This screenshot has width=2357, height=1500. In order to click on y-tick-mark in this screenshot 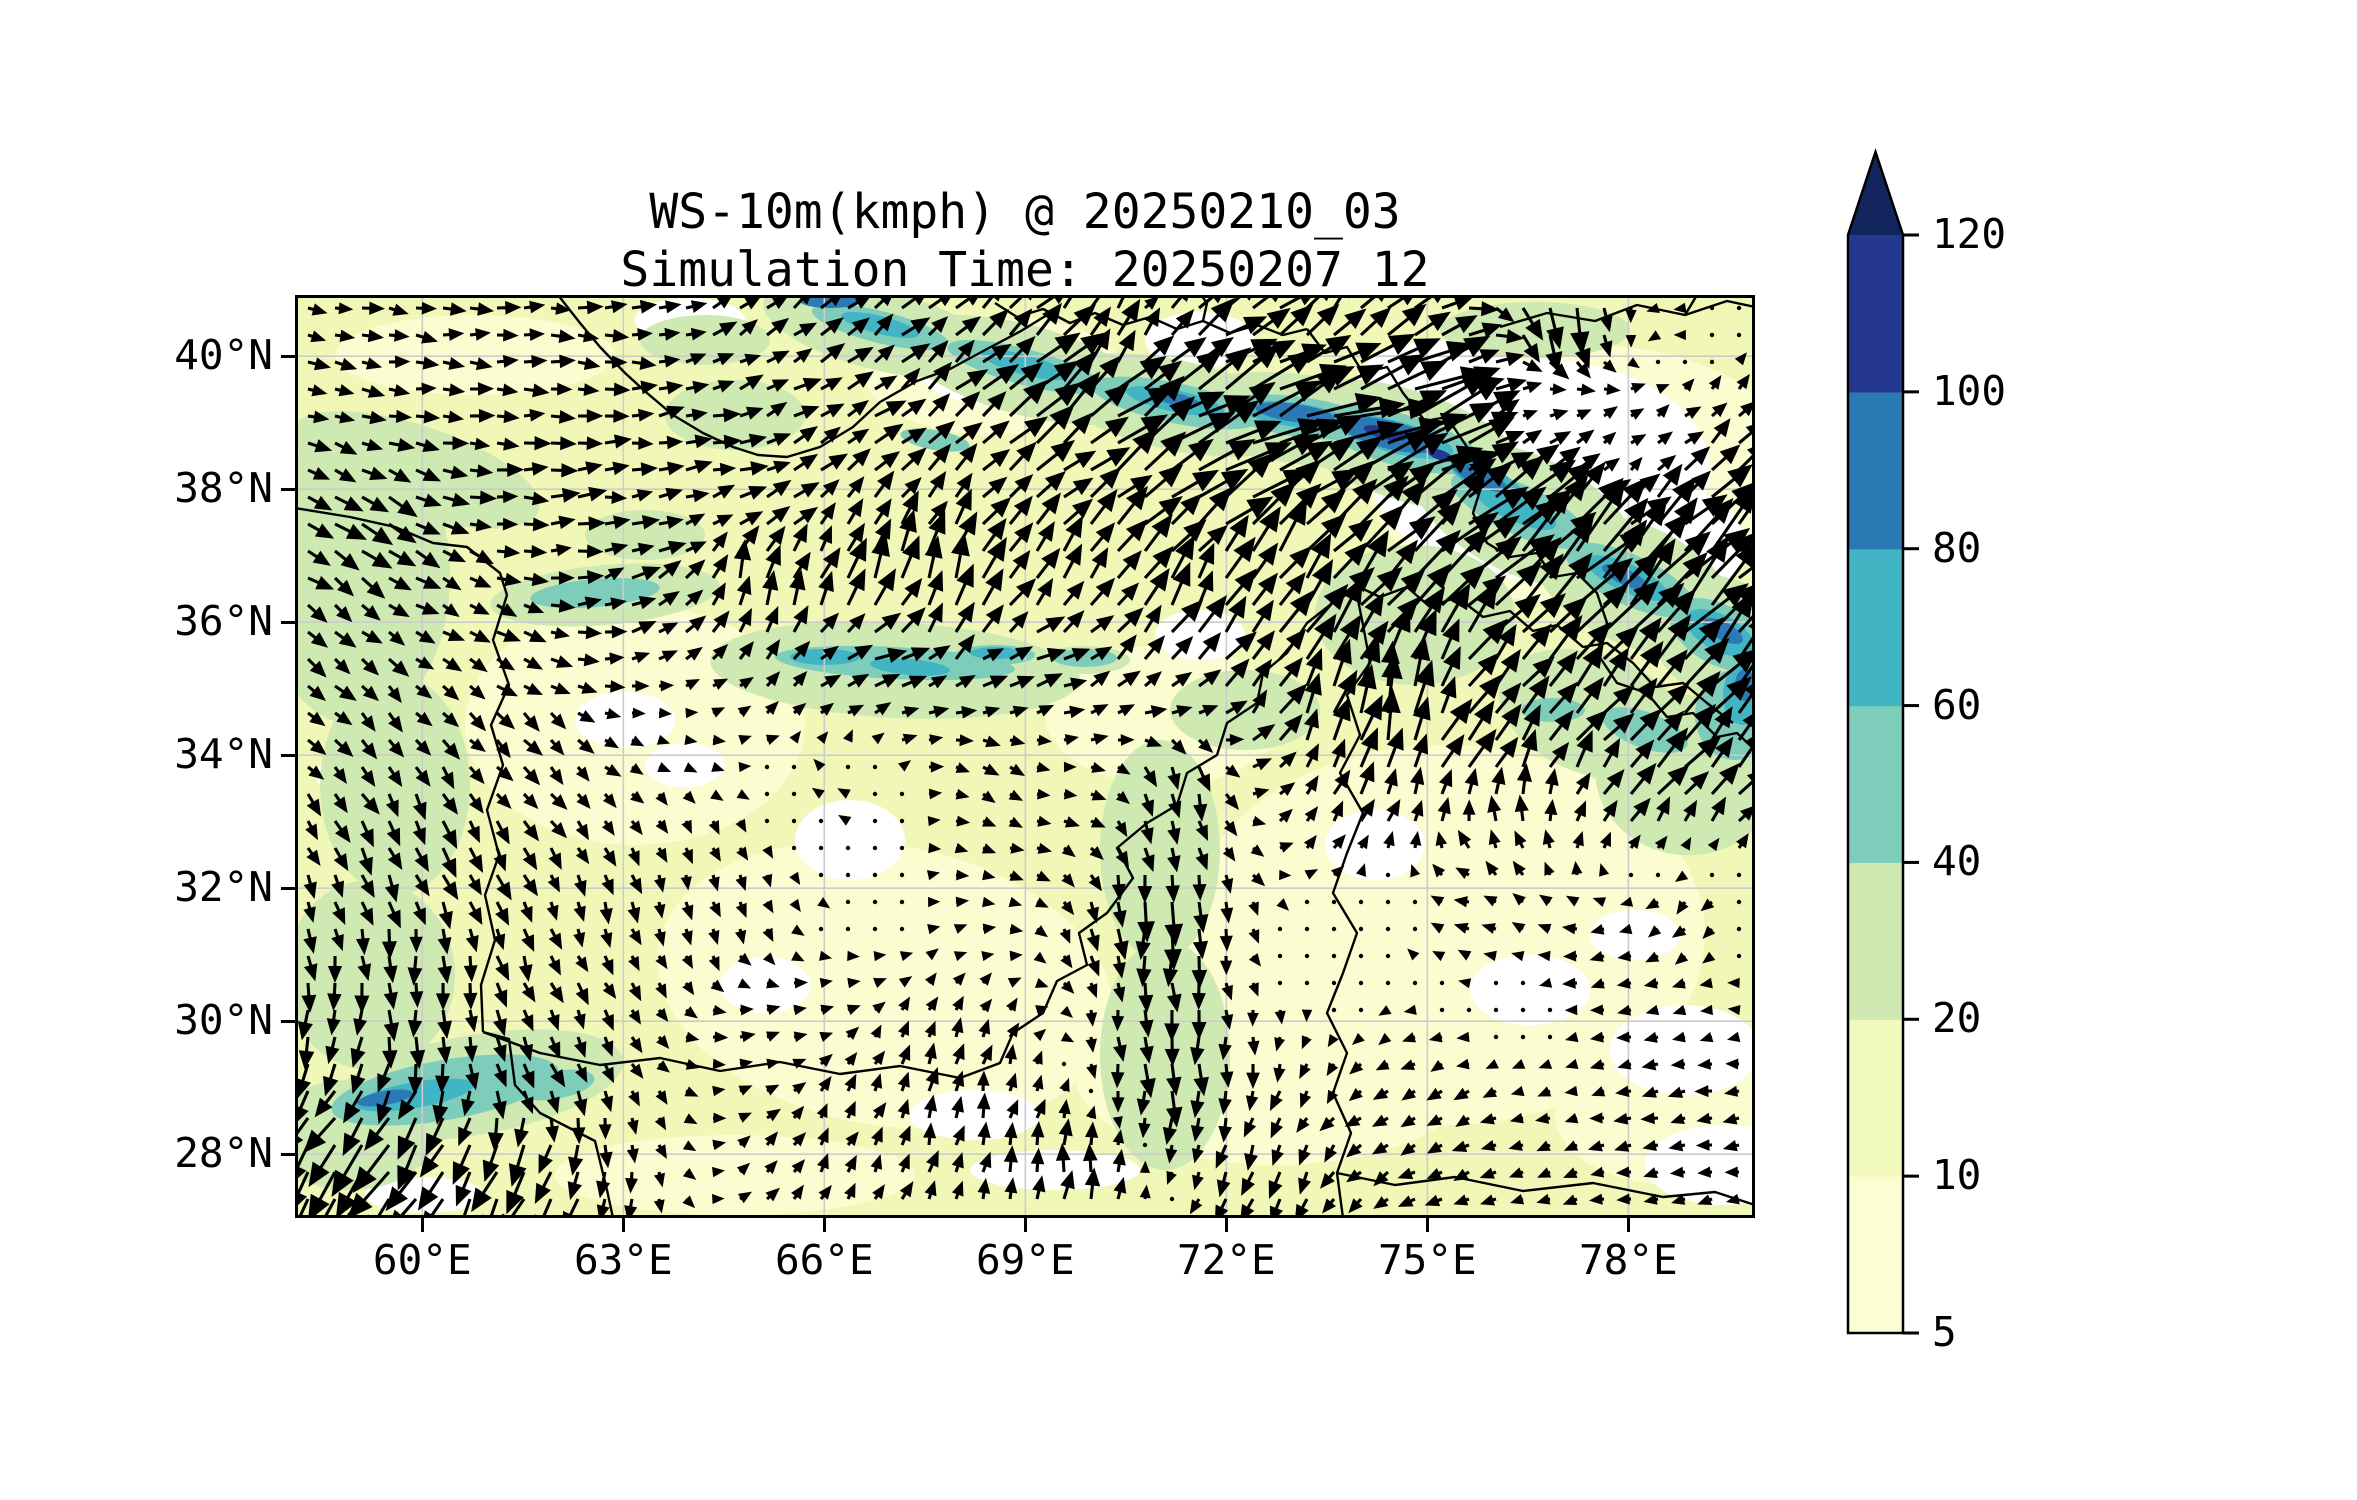, I will do `click(288, 489)`.